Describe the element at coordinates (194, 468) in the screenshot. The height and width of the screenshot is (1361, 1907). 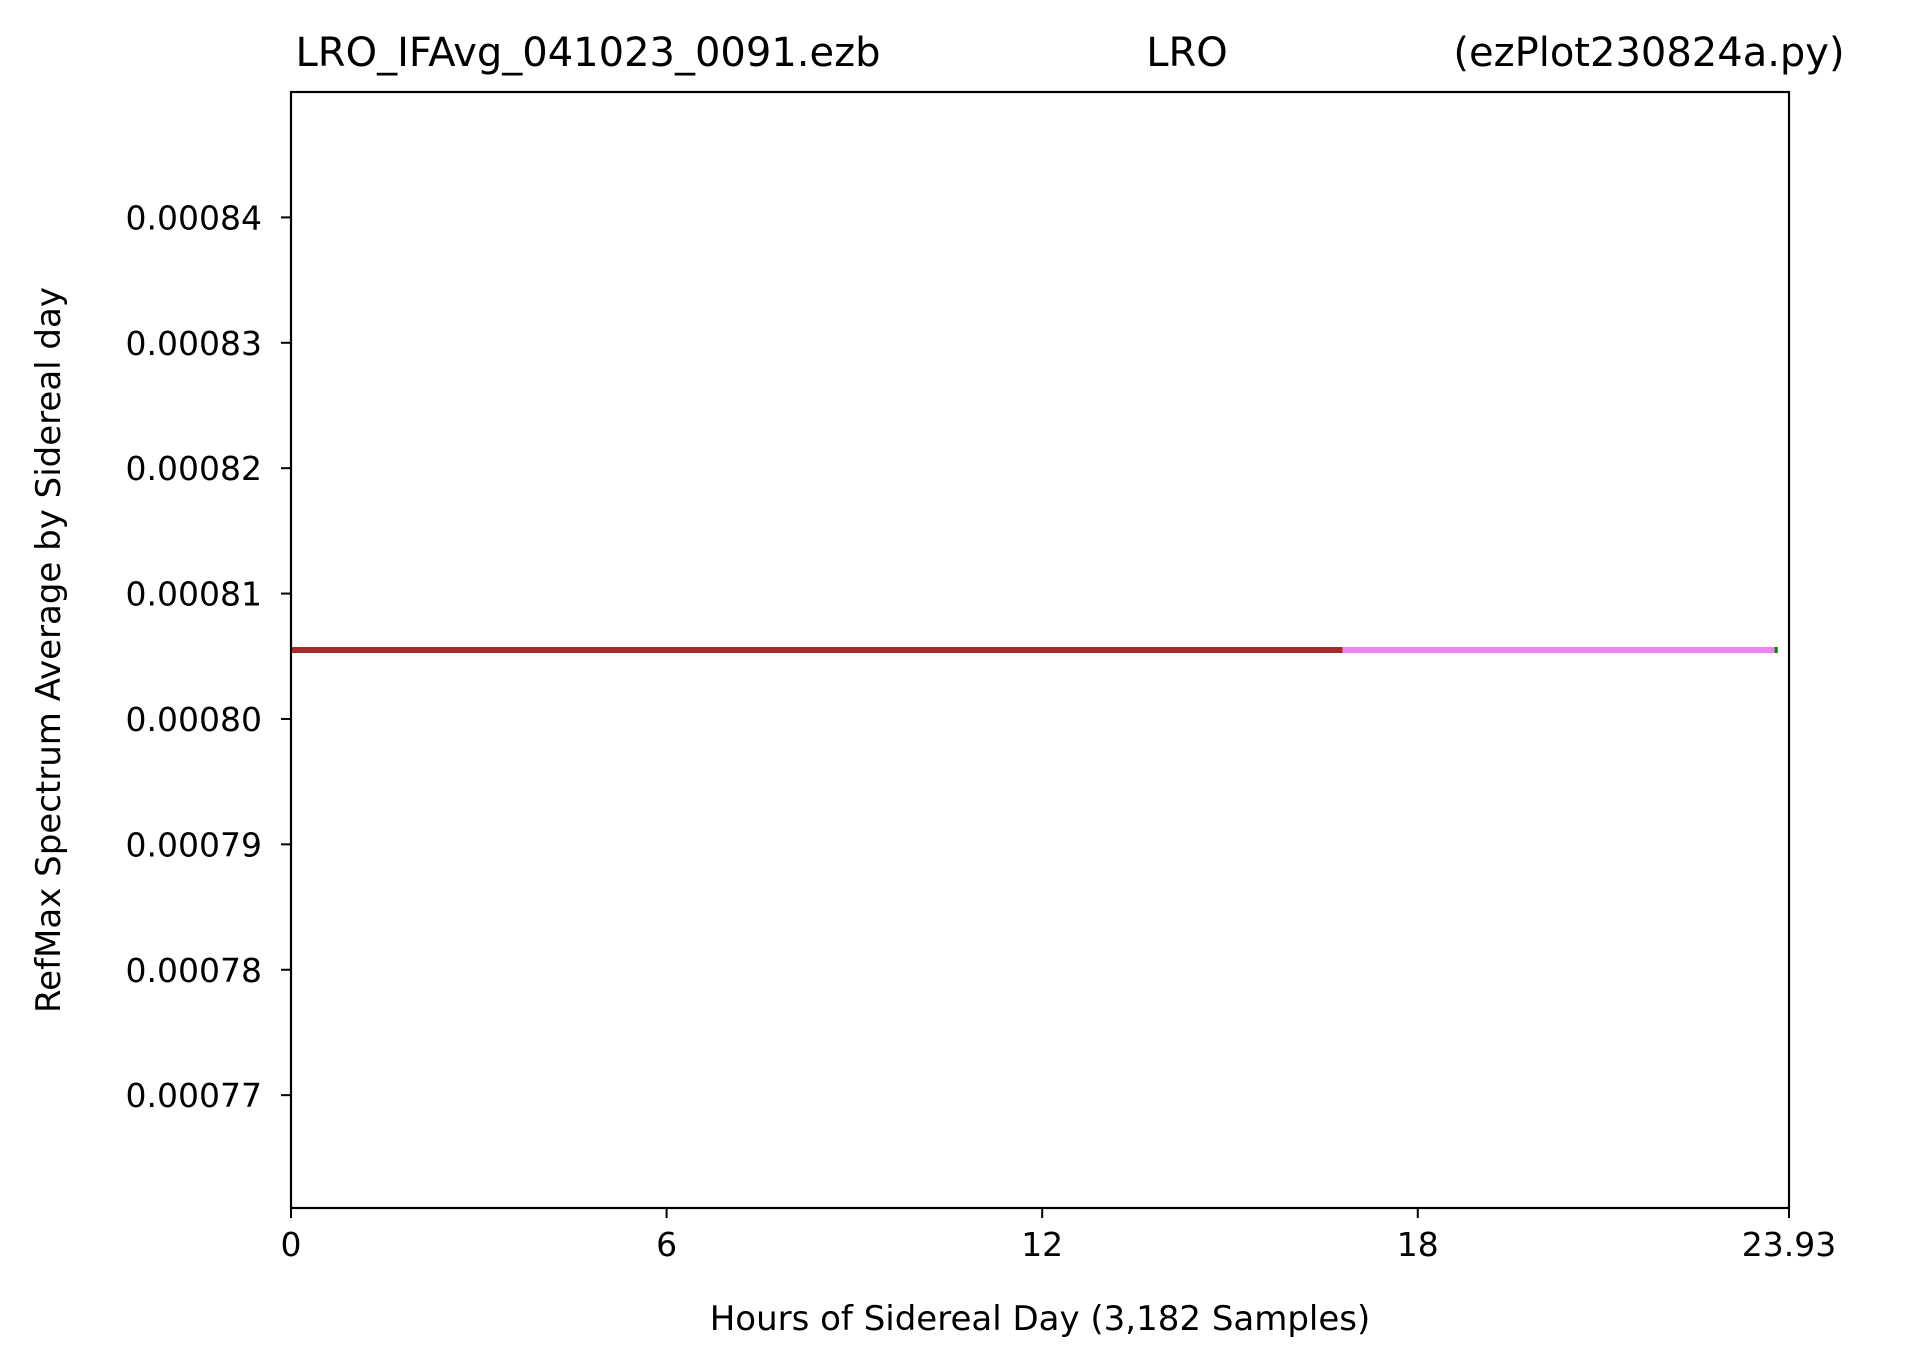
I see `y-tick-label-5: 0.00082` at that location.